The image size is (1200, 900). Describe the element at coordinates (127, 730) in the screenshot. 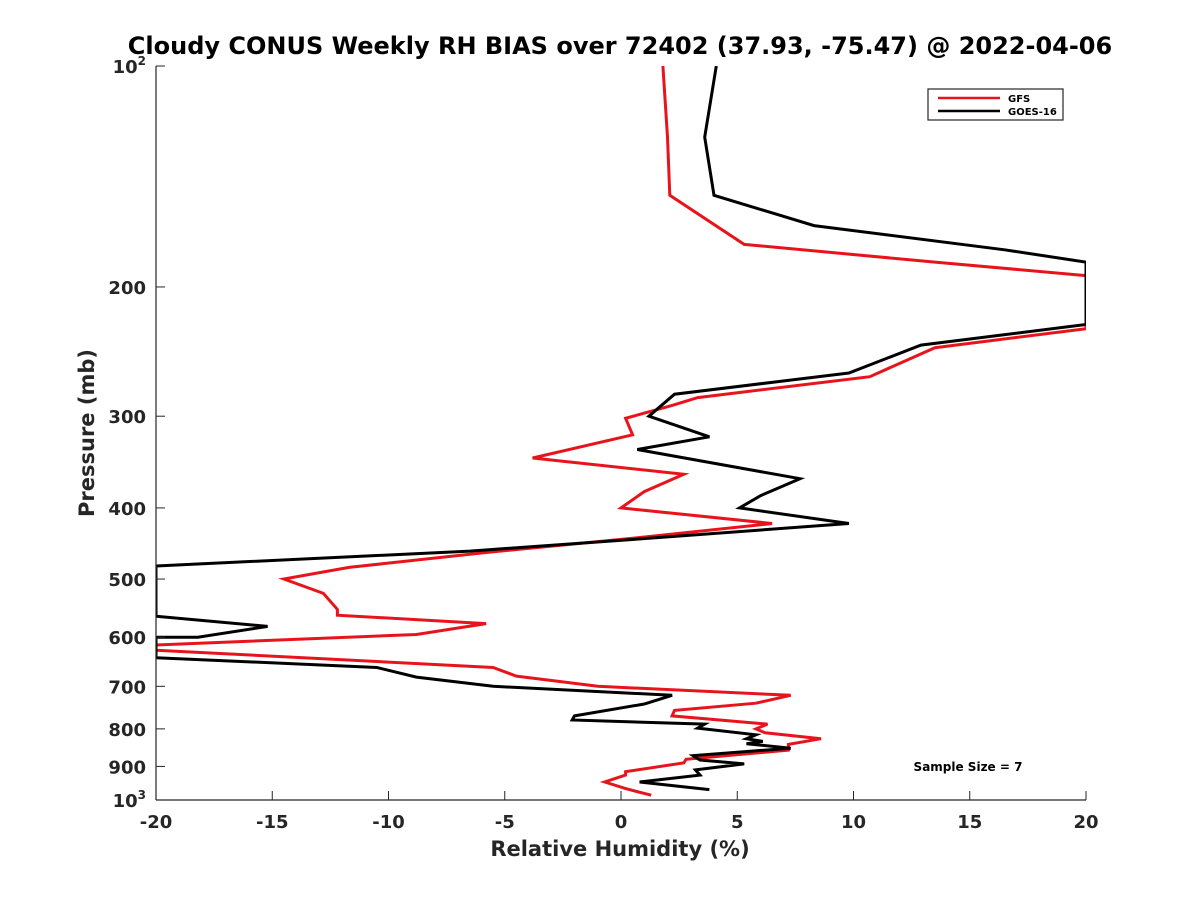

I see `y-tick-label: 800` at that location.